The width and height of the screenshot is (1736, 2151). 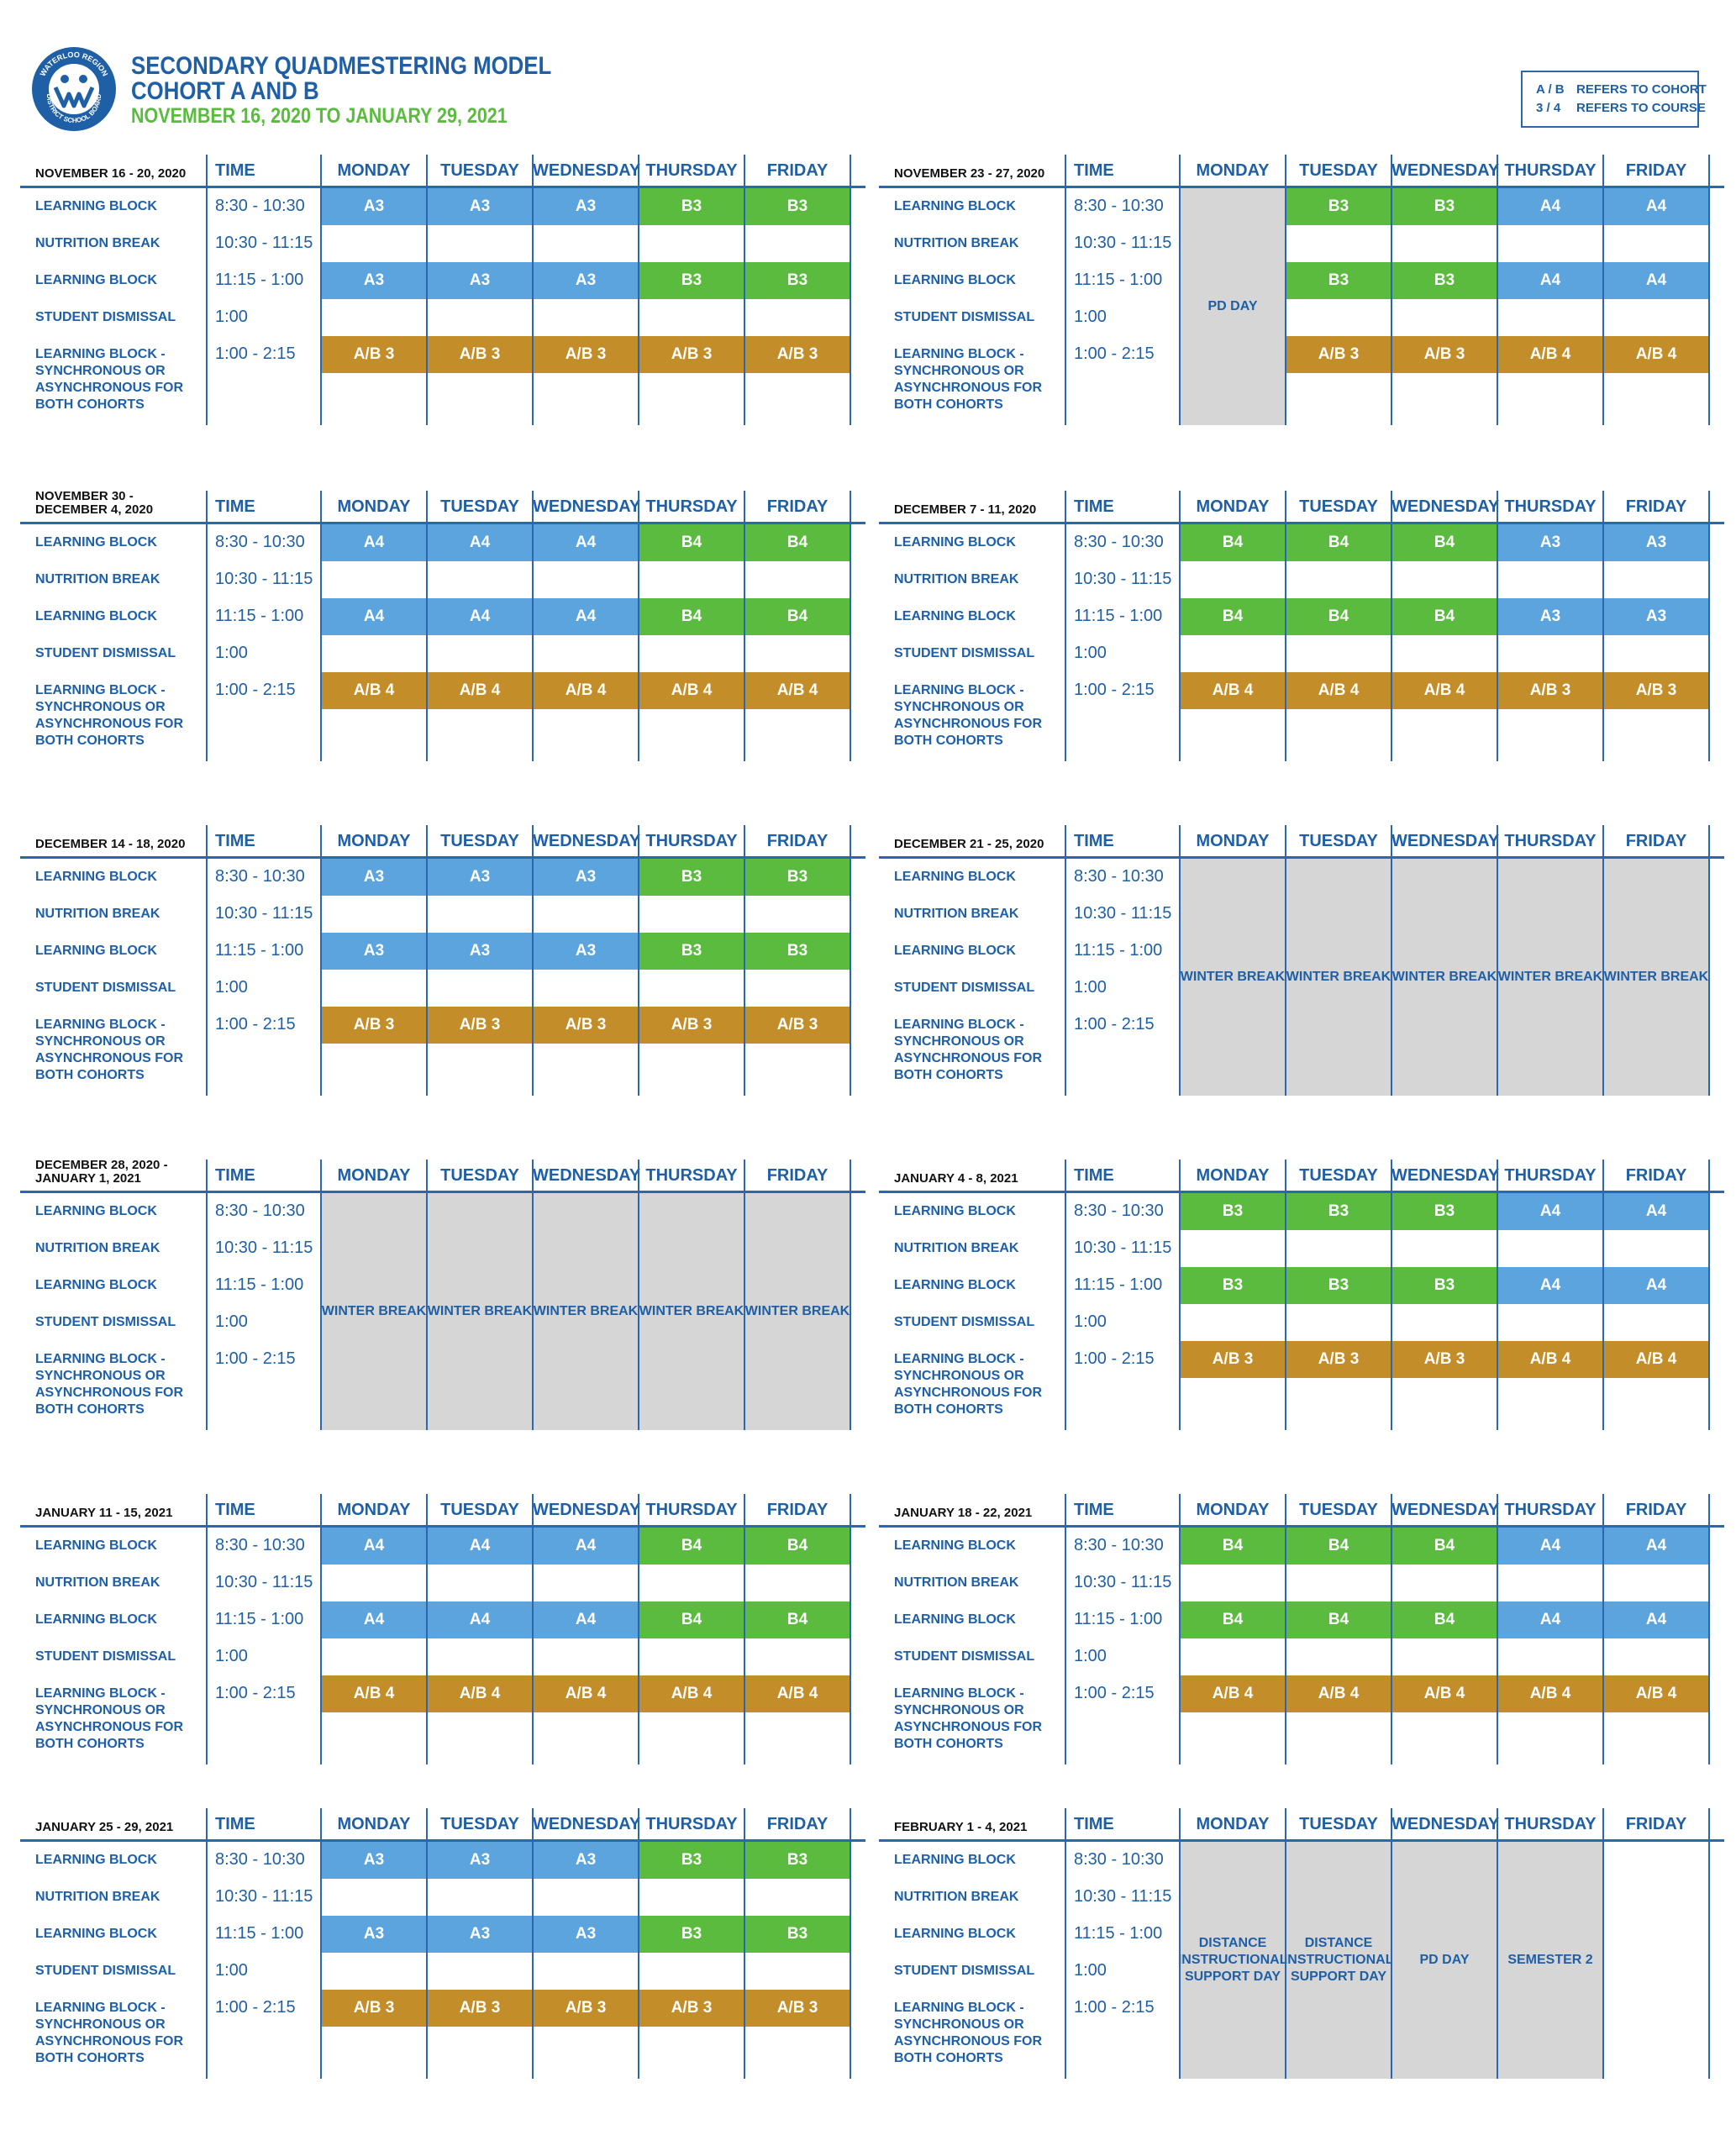 I want to click on legend-text: REFERS TO COHORT, so click(x=1641, y=90).